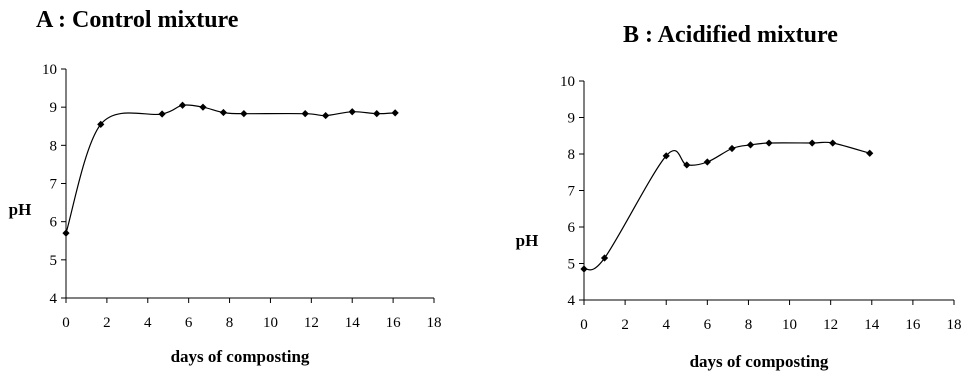 The width and height of the screenshot is (967, 379). Describe the element at coordinates (730, 35) in the screenshot. I see `chart-title: B : Acidified mixture` at that location.